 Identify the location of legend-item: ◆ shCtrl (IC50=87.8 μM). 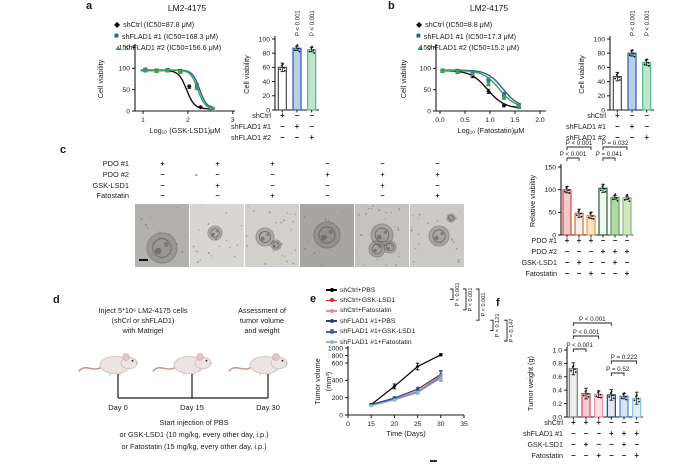
(167, 25).